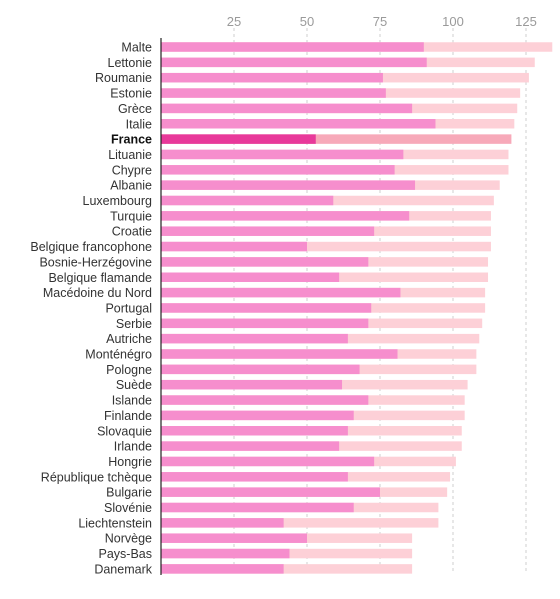 Image resolution: width=560 pixels, height=599 pixels. I want to click on category-label: Suède, so click(134, 385).